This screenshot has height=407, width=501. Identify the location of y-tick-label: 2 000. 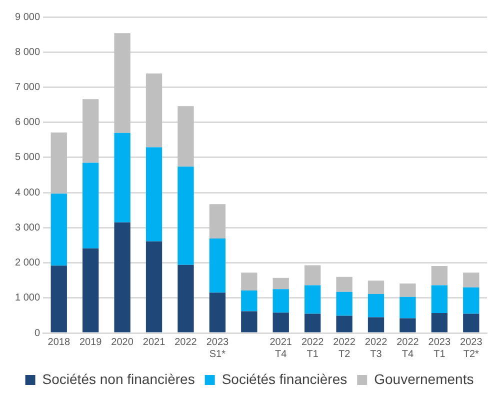
(27, 263).